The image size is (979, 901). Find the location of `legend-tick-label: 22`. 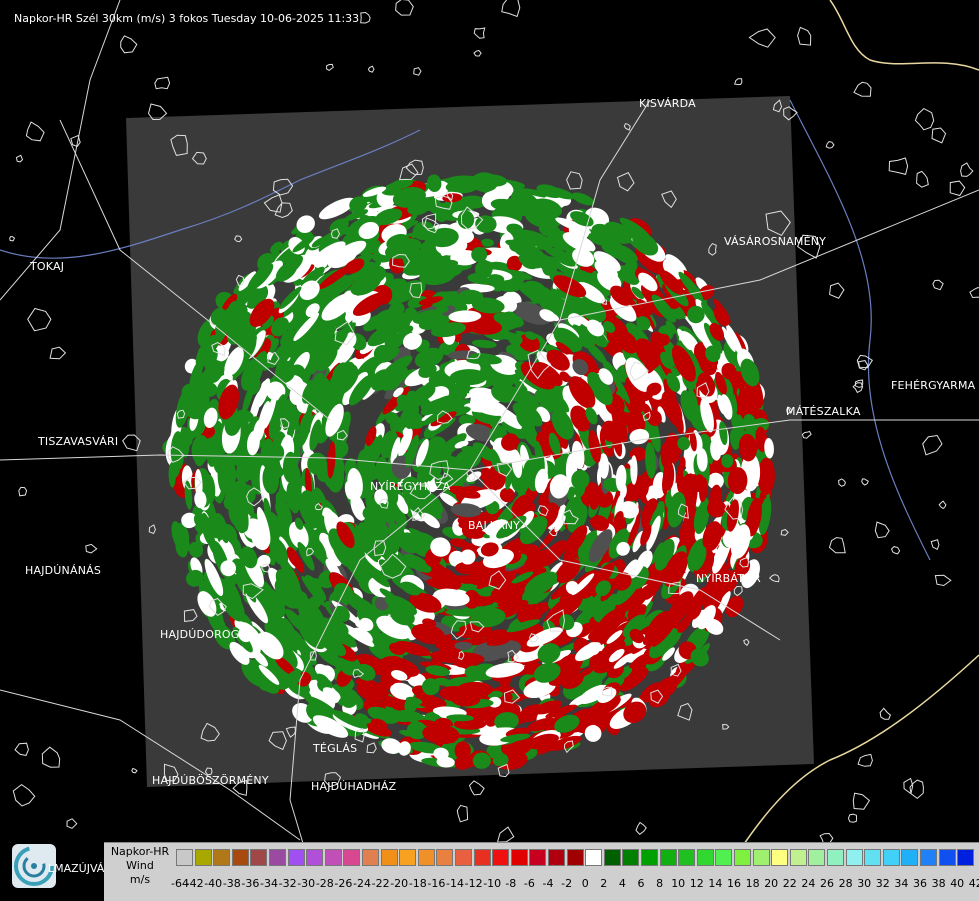

legend-tick-label: 22 is located at coordinates (789, 883).